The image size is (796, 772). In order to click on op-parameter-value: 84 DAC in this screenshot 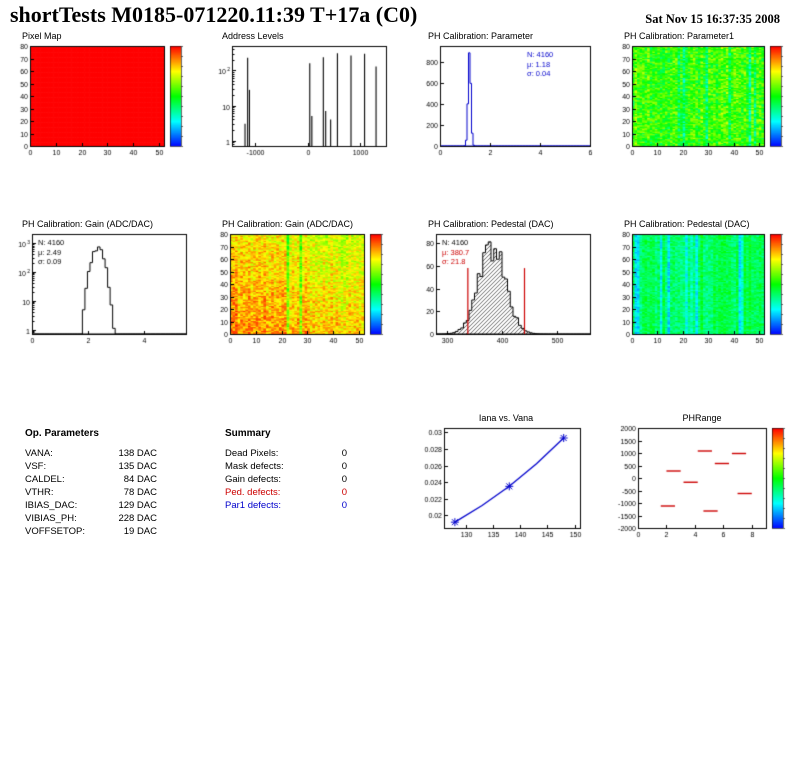, I will do `click(140, 479)`.